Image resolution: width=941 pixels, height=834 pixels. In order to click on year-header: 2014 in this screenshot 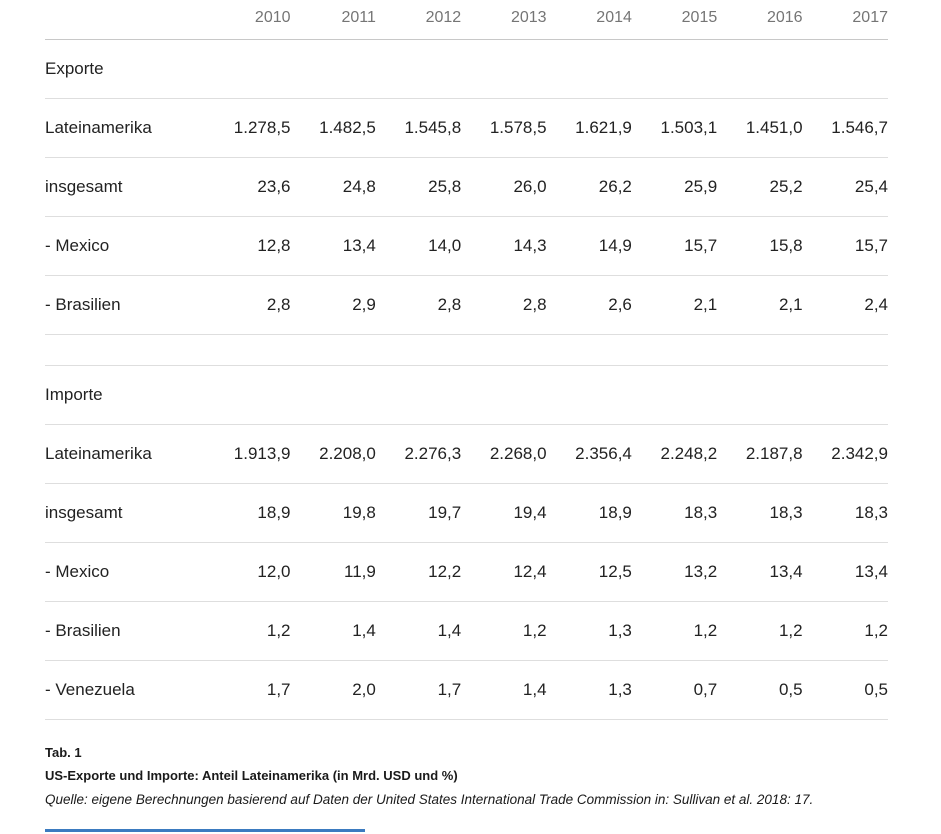, I will do `click(589, 20)`.